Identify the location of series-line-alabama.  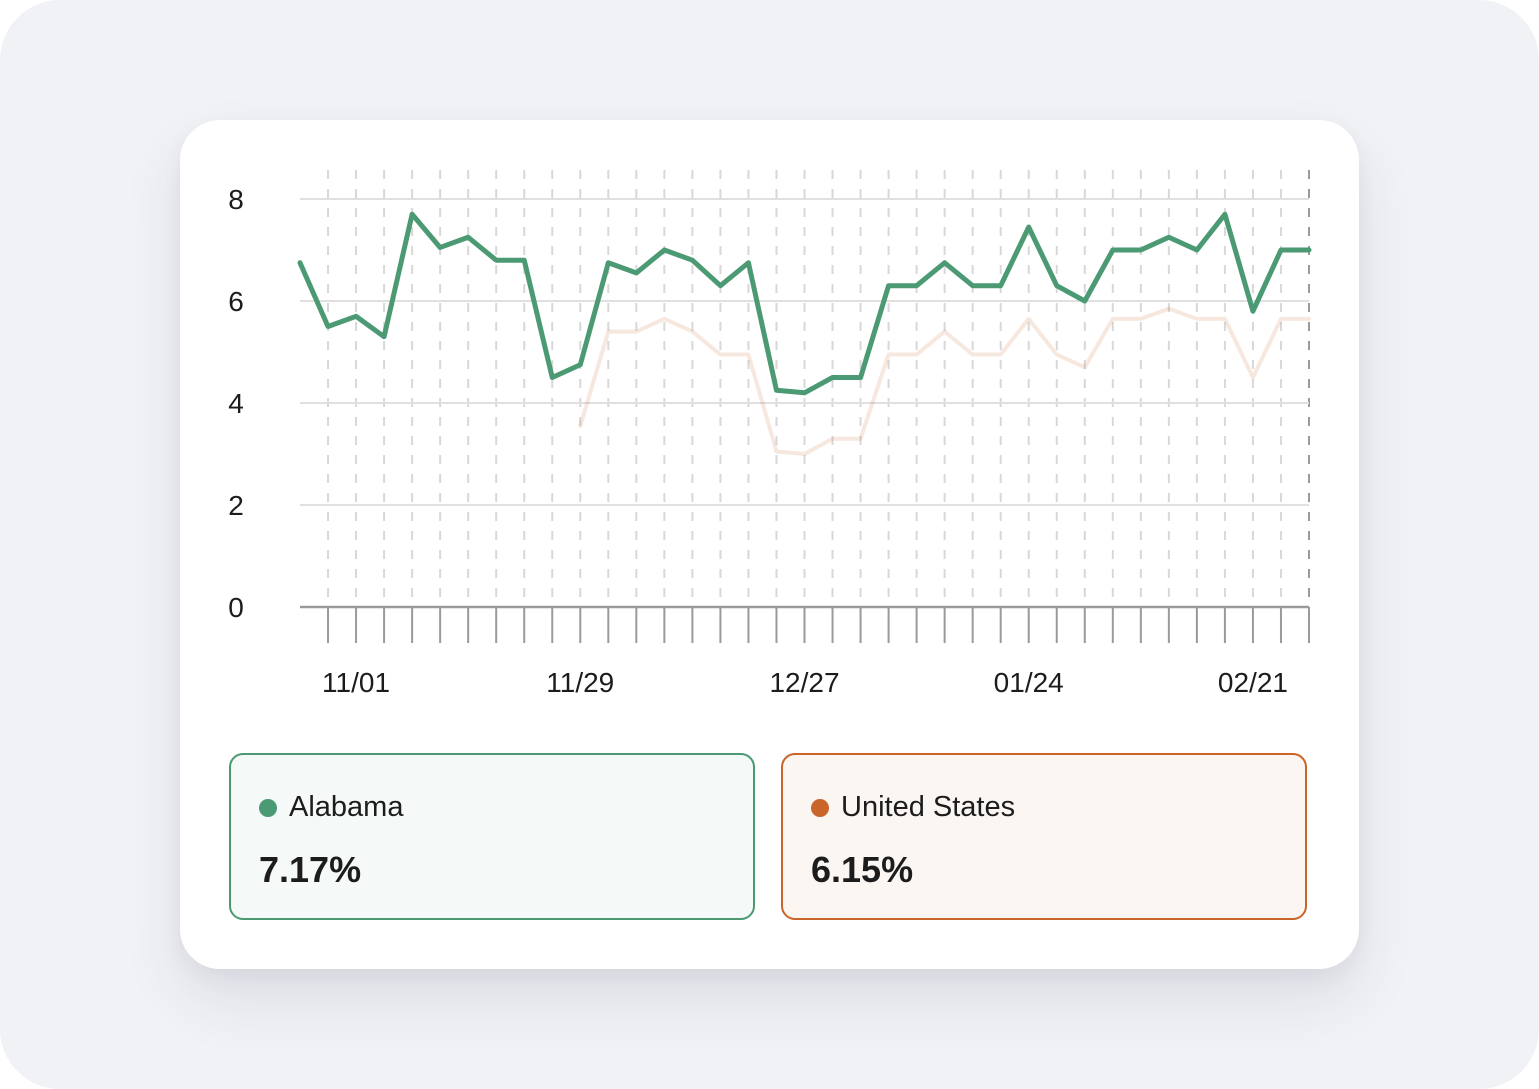
(804, 303).